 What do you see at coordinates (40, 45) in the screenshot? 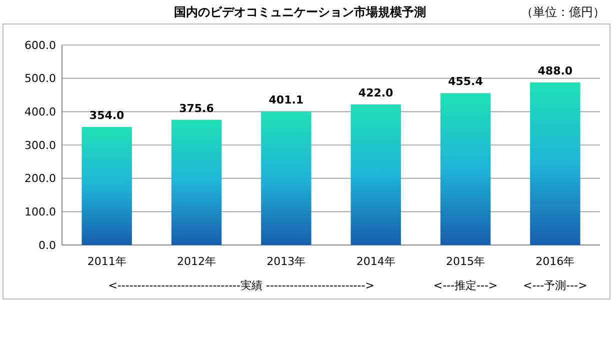
I see `y-tick-label: 600.0` at bounding box center [40, 45].